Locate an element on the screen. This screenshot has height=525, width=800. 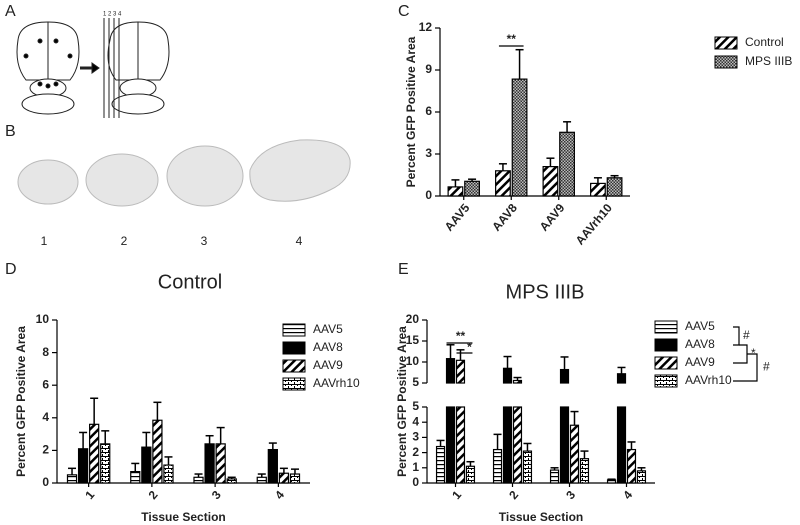
legend-label: AAV9 is located at coordinates (328, 365).